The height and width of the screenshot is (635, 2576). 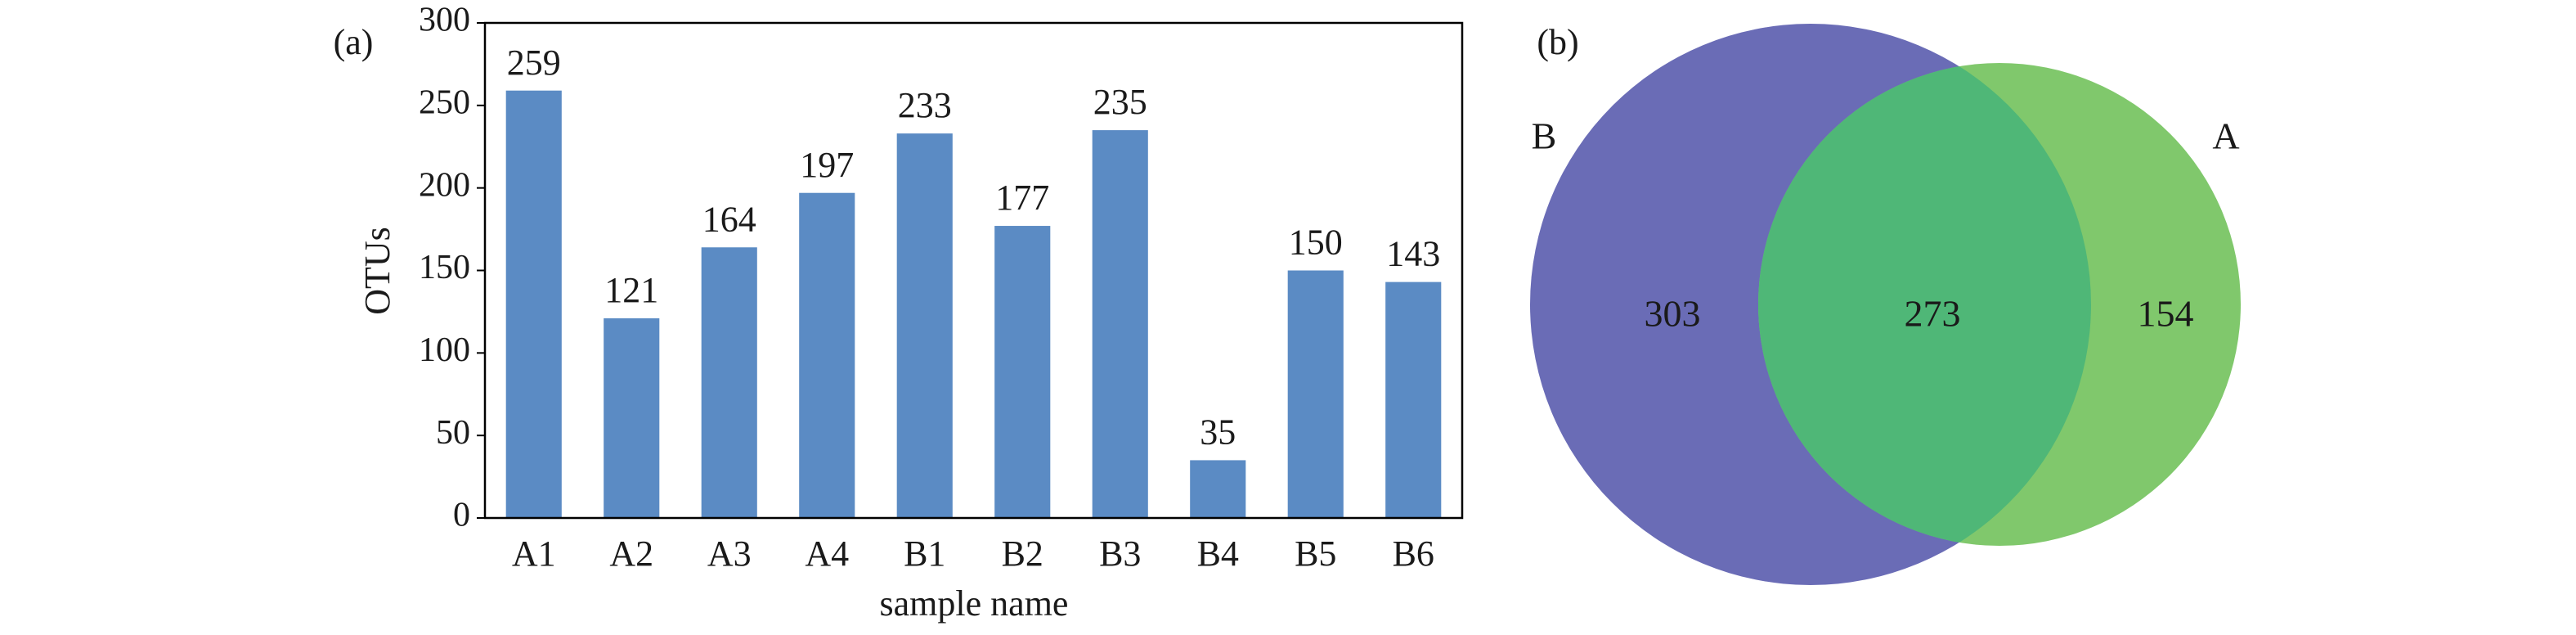 What do you see at coordinates (1218, 554) in the screenshot?
I see `x-tick-label: B4` at bounding box center [1218, 554].